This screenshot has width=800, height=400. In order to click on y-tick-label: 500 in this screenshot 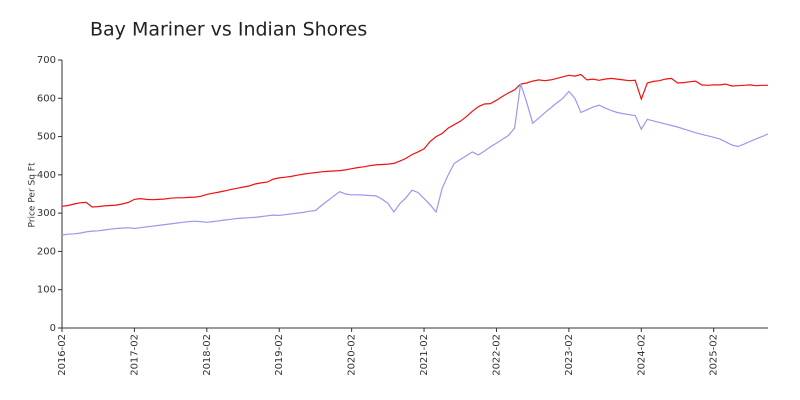, I will do `click(46, 137)`.